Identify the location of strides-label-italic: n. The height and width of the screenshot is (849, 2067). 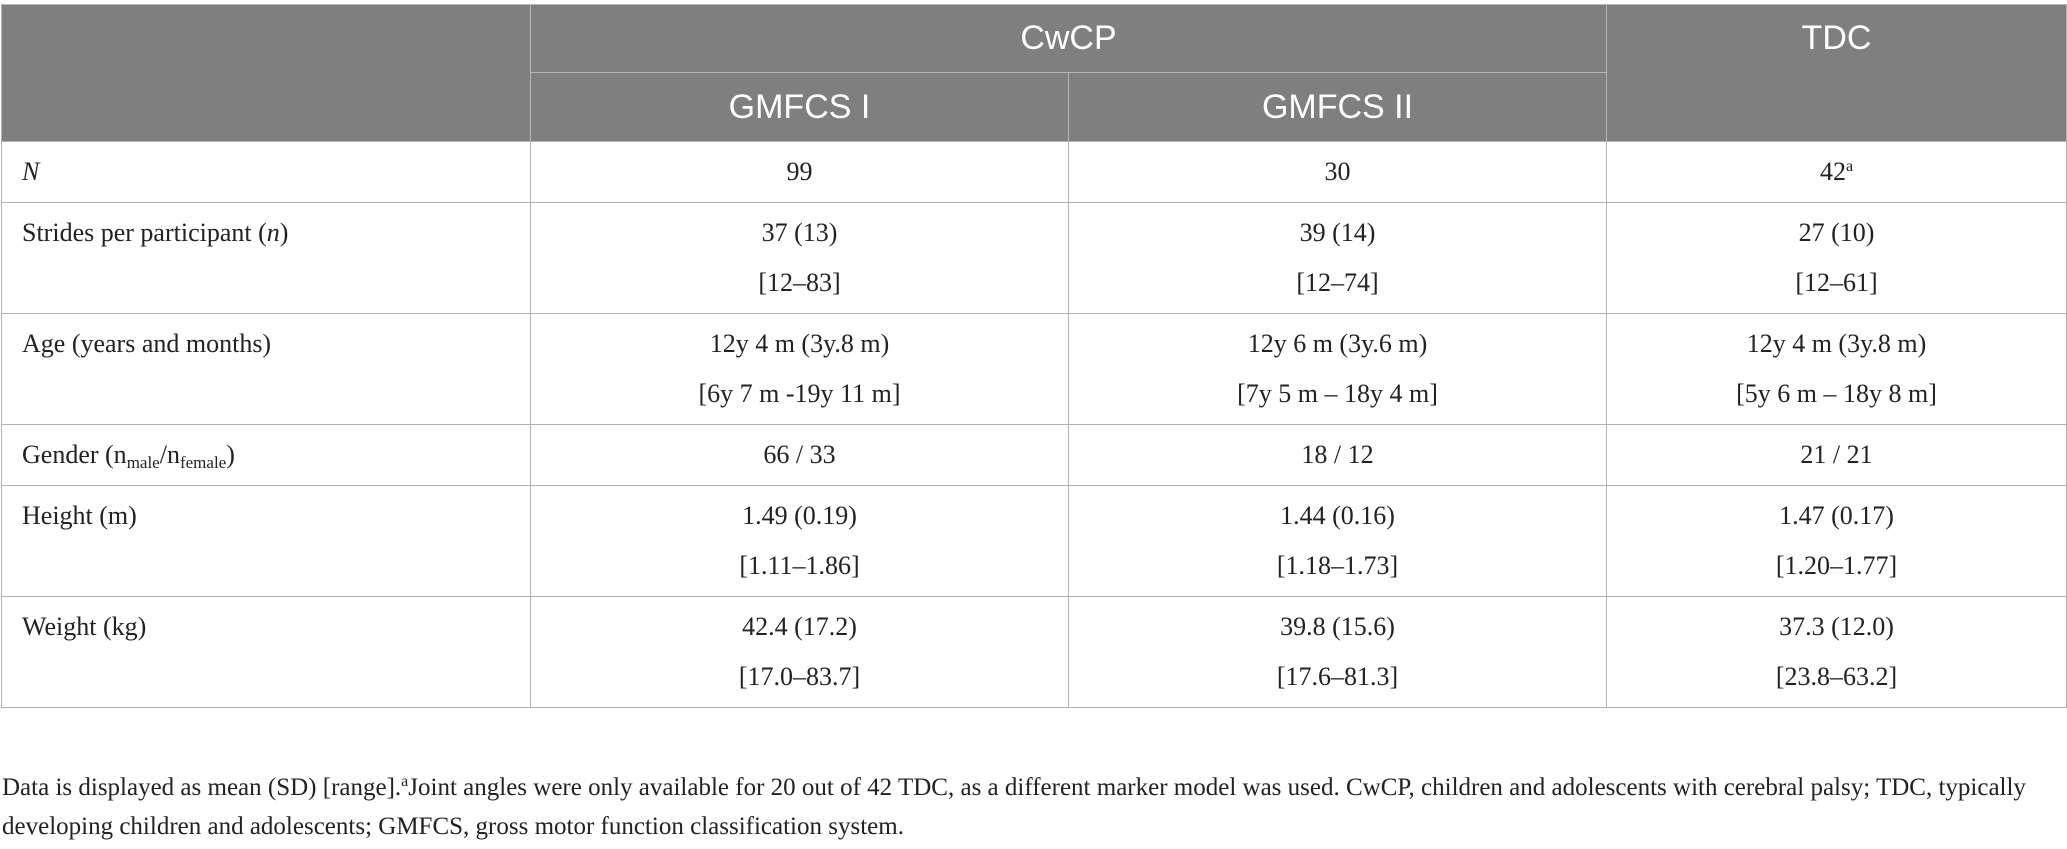
(273, 232).